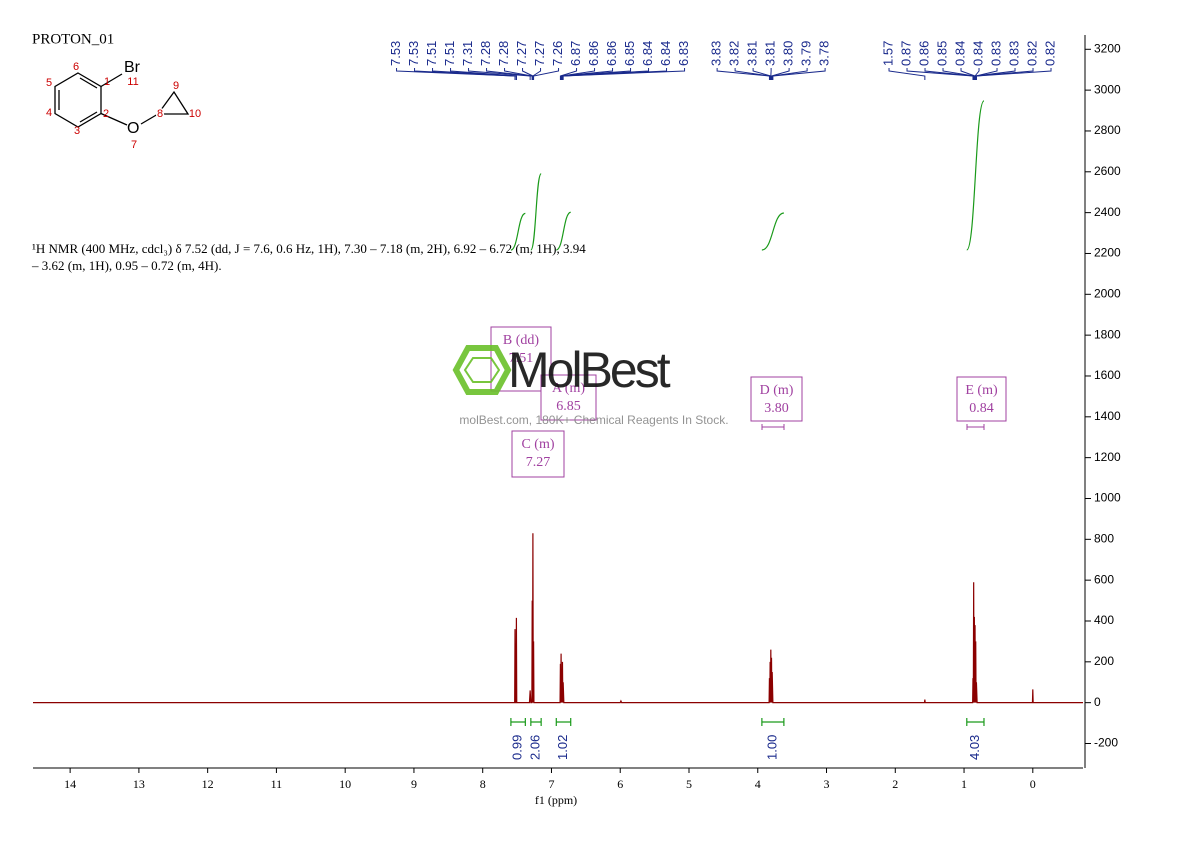 This screenshot has height=841, width=1190. What do you see at coordinates (716, 53) in the screenshot?
I see `peak-label: 3.83` at bounding box center [716, 53].